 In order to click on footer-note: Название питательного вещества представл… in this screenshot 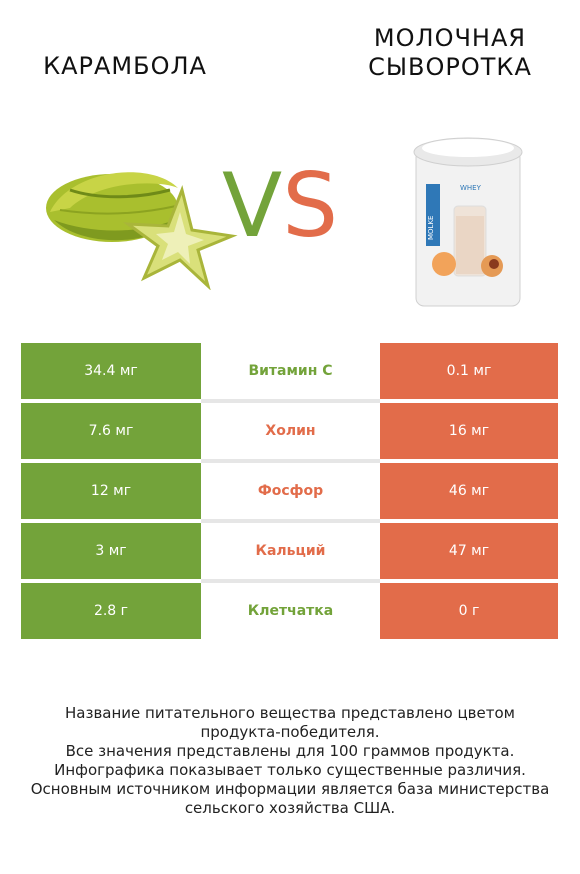, I will do `click(290, 761)`.